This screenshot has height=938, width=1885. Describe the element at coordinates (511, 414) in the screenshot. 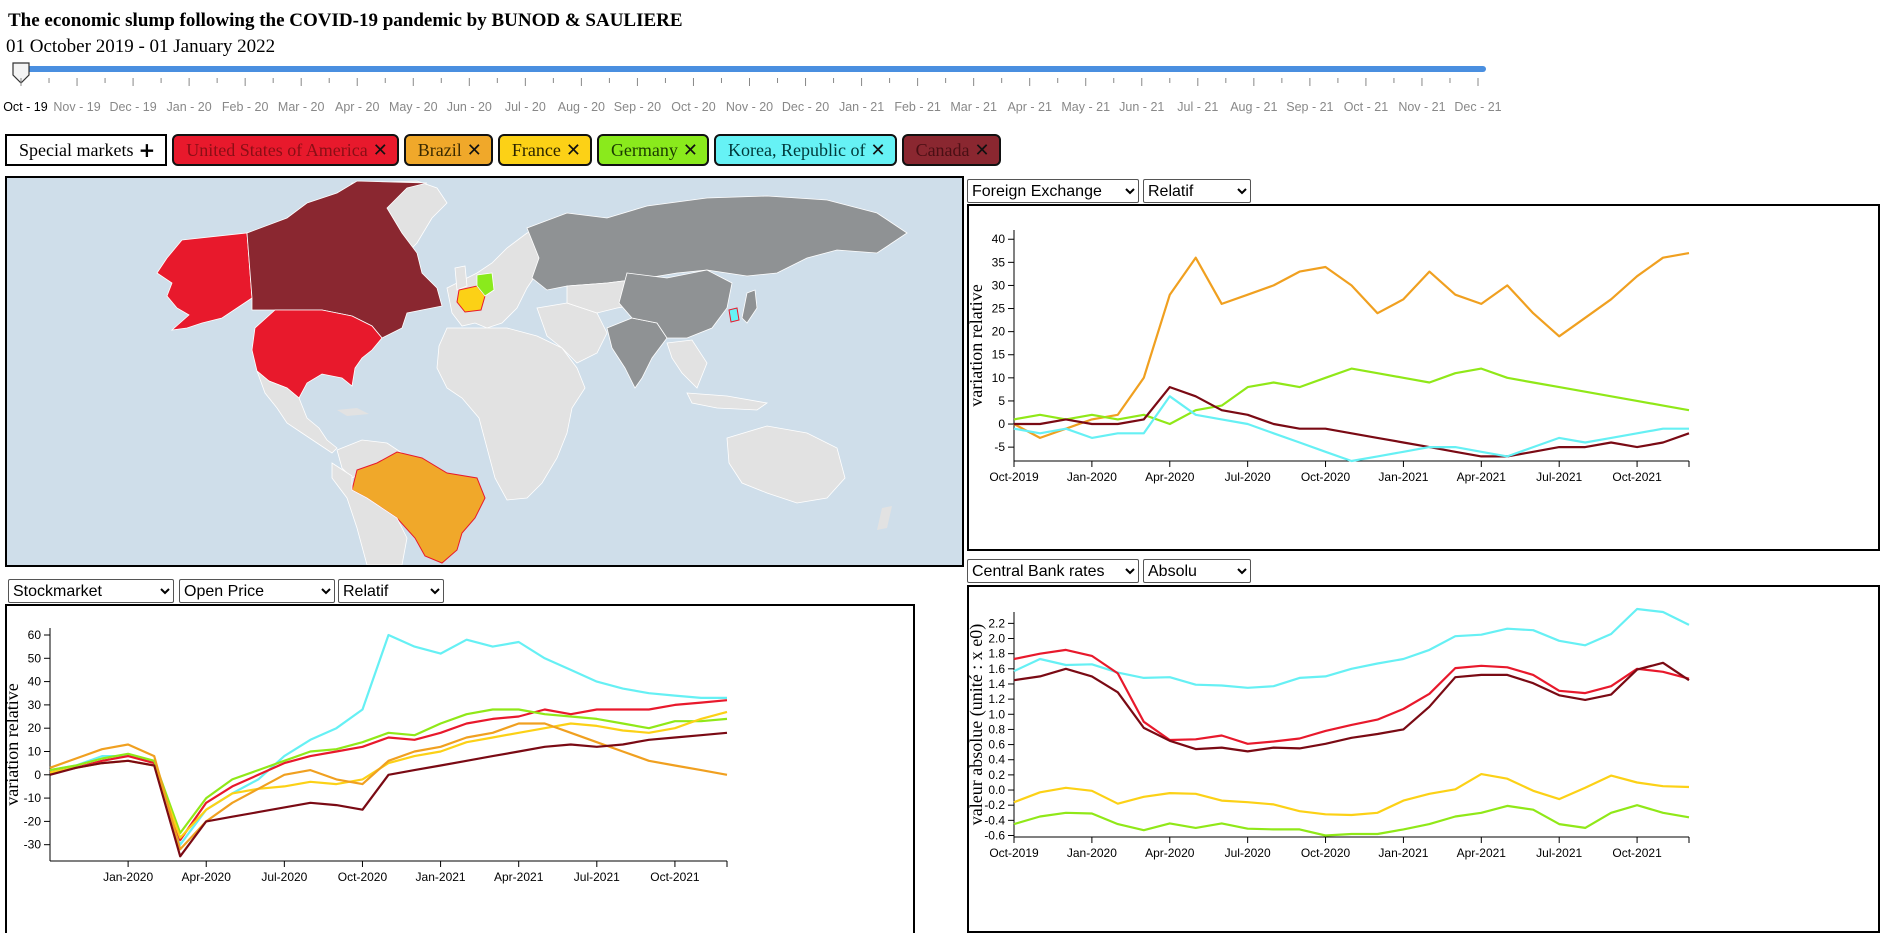

I see `africa` at that location.